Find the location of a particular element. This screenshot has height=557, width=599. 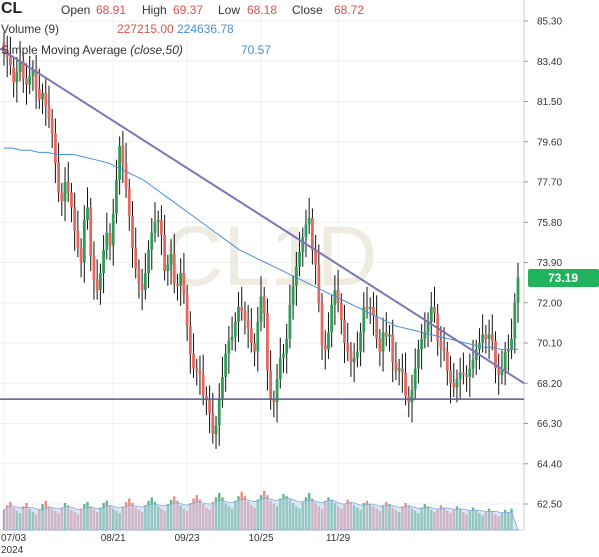

y-tick-label: 64.40 is located at coordinates (549, 464).